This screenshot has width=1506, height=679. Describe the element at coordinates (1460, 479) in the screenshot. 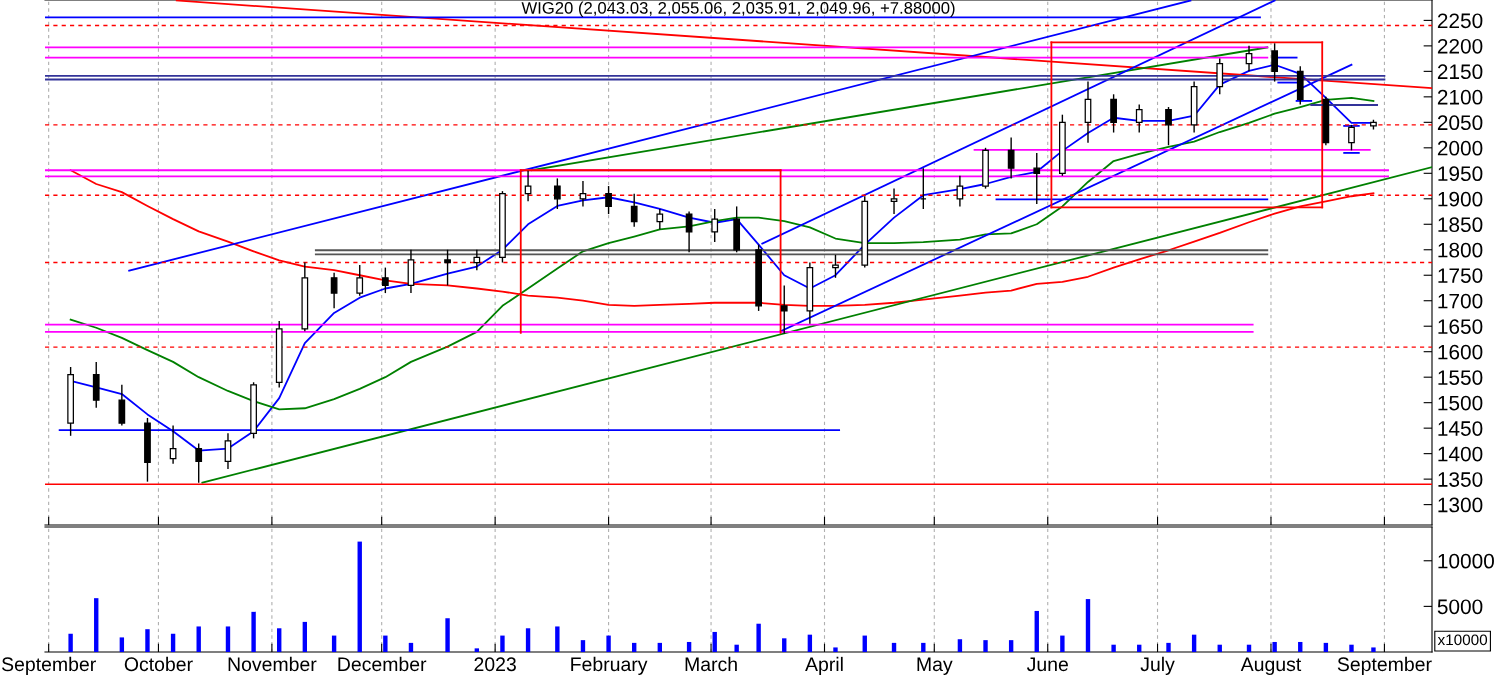

I see `y-tick-label: 1350` at that location.